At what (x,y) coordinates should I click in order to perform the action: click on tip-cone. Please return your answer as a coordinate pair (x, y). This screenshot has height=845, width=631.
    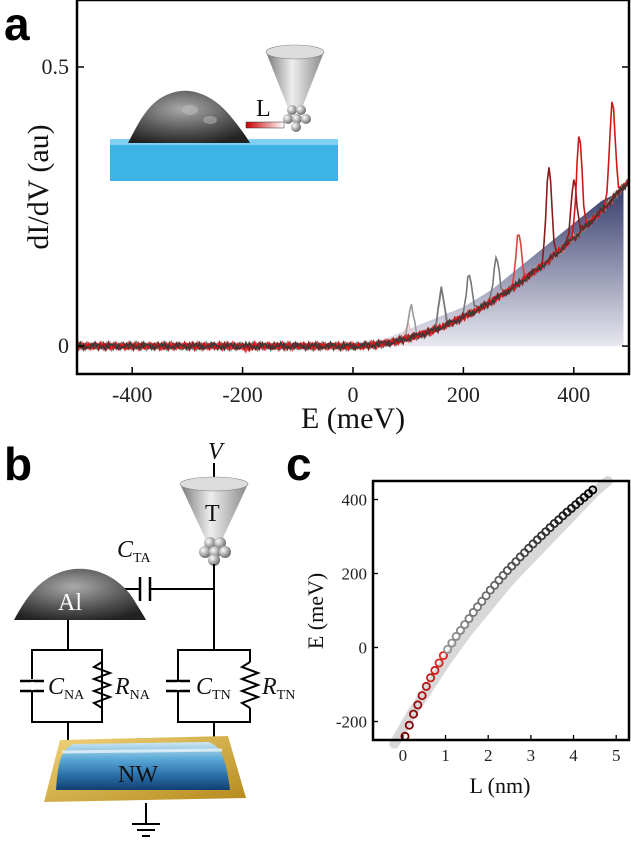
    Looking at the image, I should click on (214, 512).